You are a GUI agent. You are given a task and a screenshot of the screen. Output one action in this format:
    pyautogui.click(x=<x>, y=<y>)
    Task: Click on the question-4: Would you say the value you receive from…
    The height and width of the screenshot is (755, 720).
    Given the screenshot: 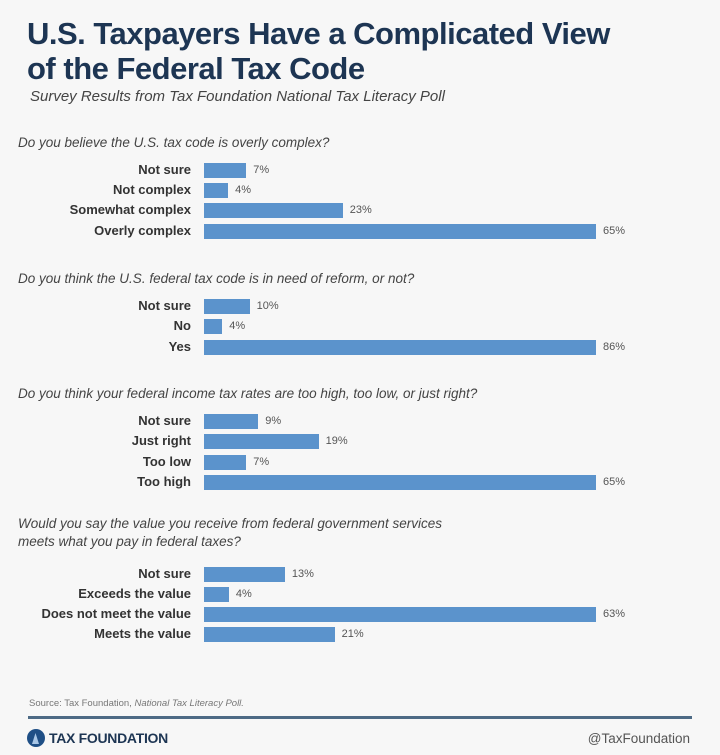 What is the action you would take?
    pyautogui.click(x=230, y=533)
    